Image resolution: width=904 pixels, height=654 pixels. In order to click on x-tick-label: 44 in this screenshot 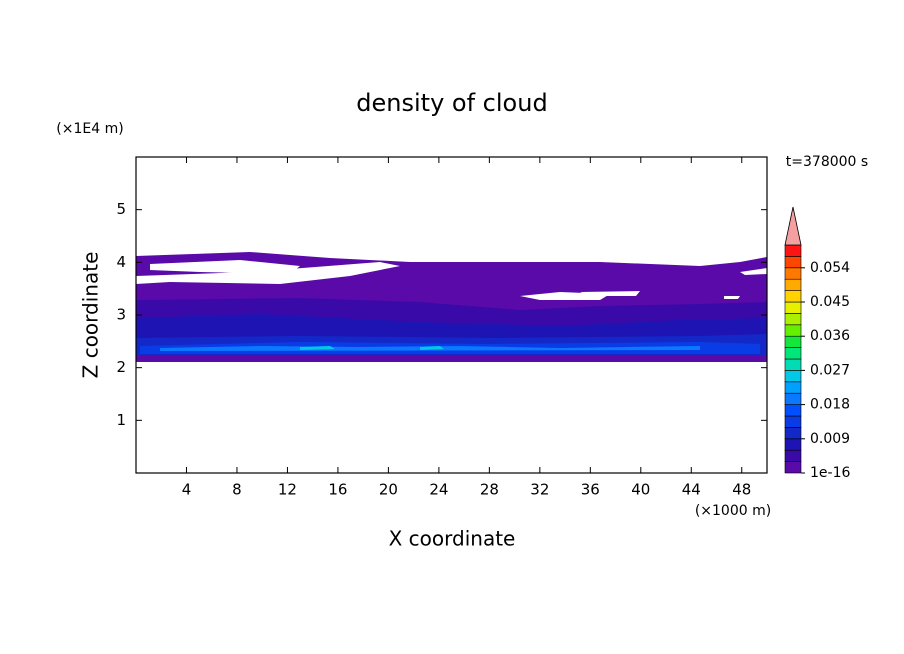, I will do `click(691, 490)`.